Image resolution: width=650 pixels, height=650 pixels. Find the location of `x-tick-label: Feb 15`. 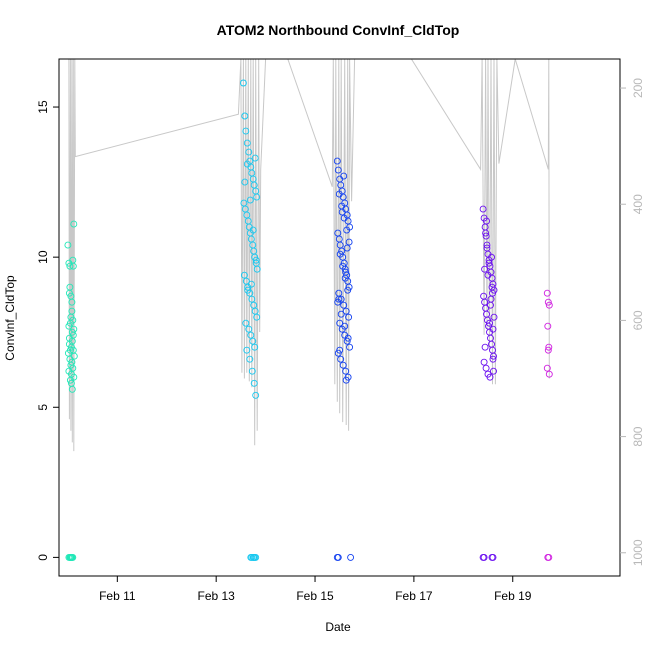

x-tick-label: Feb 15 is located at coordinates (315, 596).